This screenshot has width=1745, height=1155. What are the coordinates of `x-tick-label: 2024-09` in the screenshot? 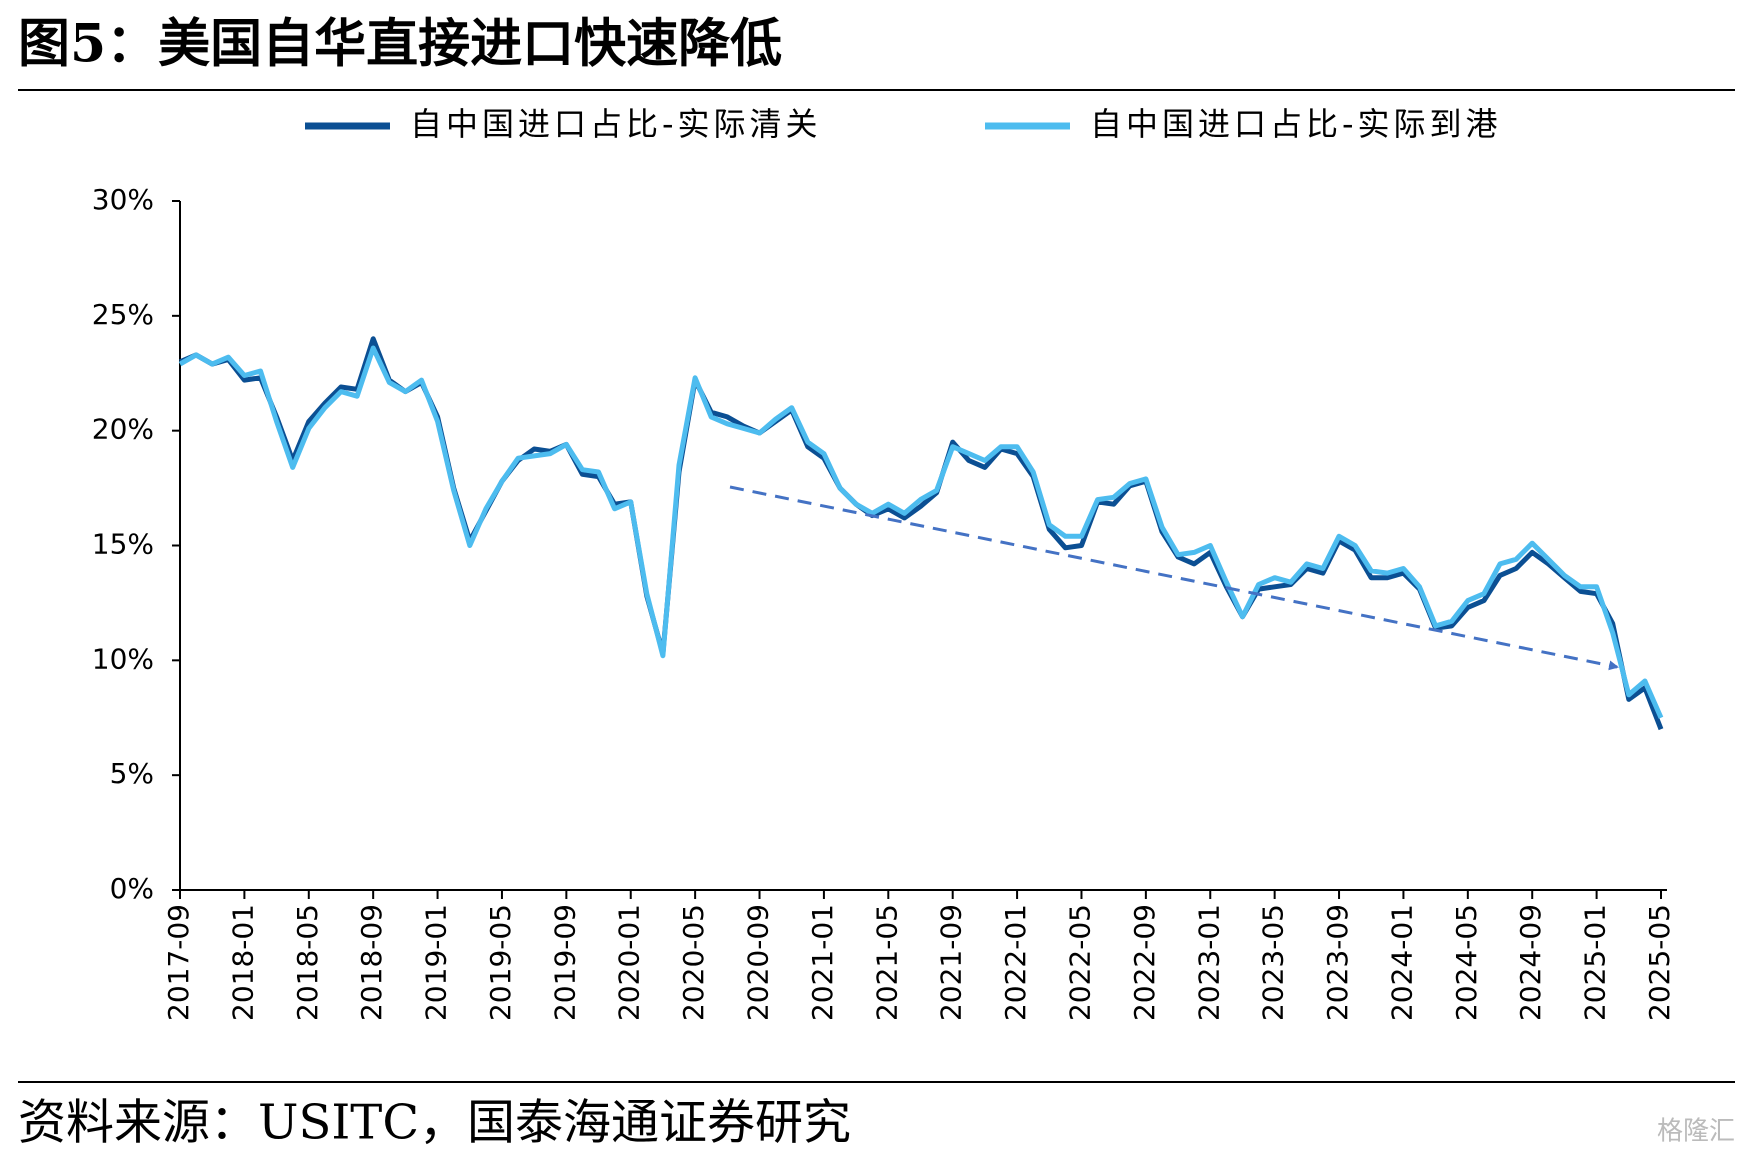 It's located at (1530, 962).